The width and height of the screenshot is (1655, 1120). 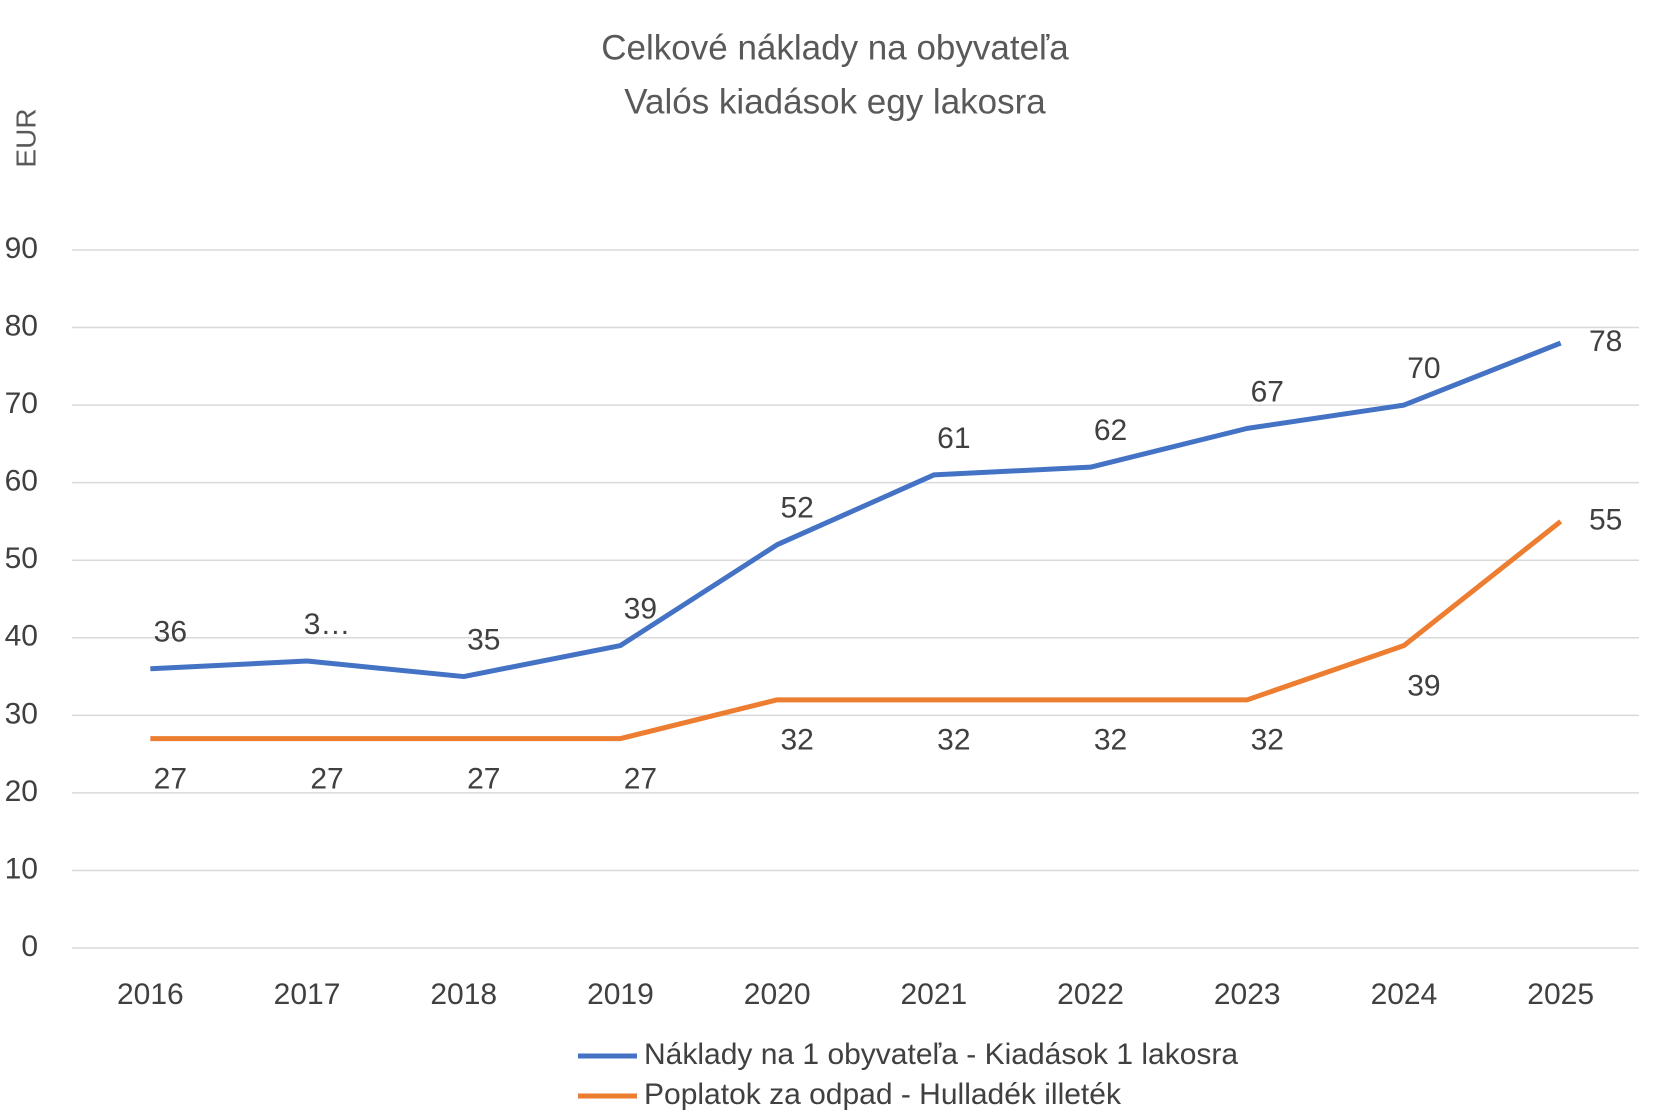 I want to click on y-tick-label: 10, so click(x=21, y=868).